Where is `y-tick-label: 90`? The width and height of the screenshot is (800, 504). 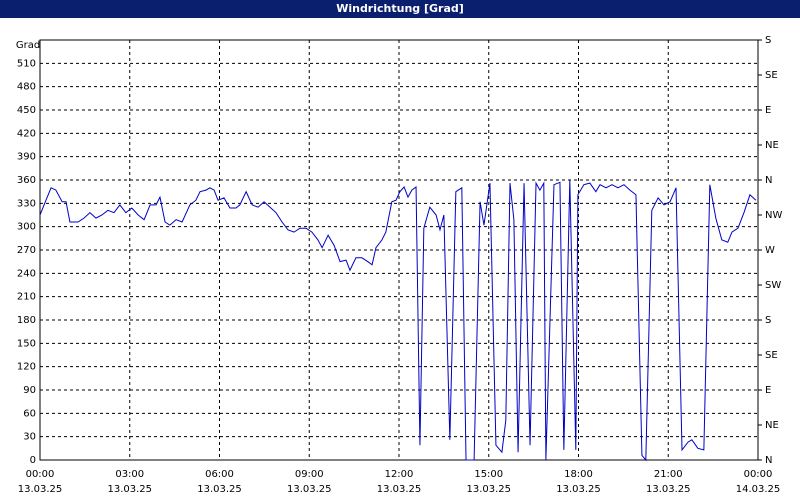 y-tick-label: 90 is located at coordinates (29, 390).